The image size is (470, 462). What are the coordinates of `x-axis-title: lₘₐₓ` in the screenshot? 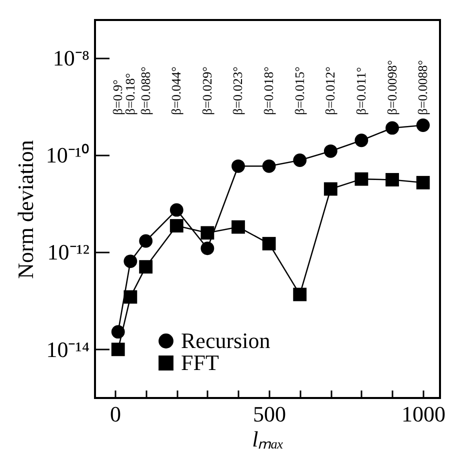 It's located at (268, 439).